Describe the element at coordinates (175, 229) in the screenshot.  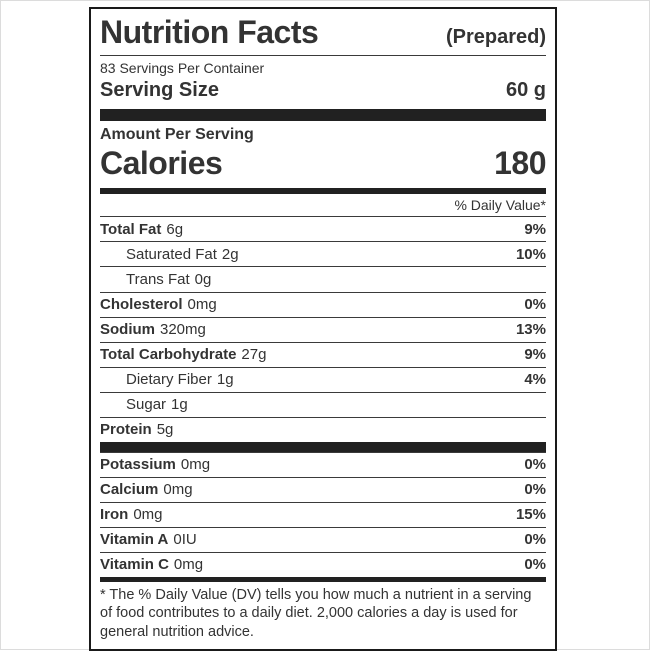
I see `nutrient-amount: 6g` at that location.